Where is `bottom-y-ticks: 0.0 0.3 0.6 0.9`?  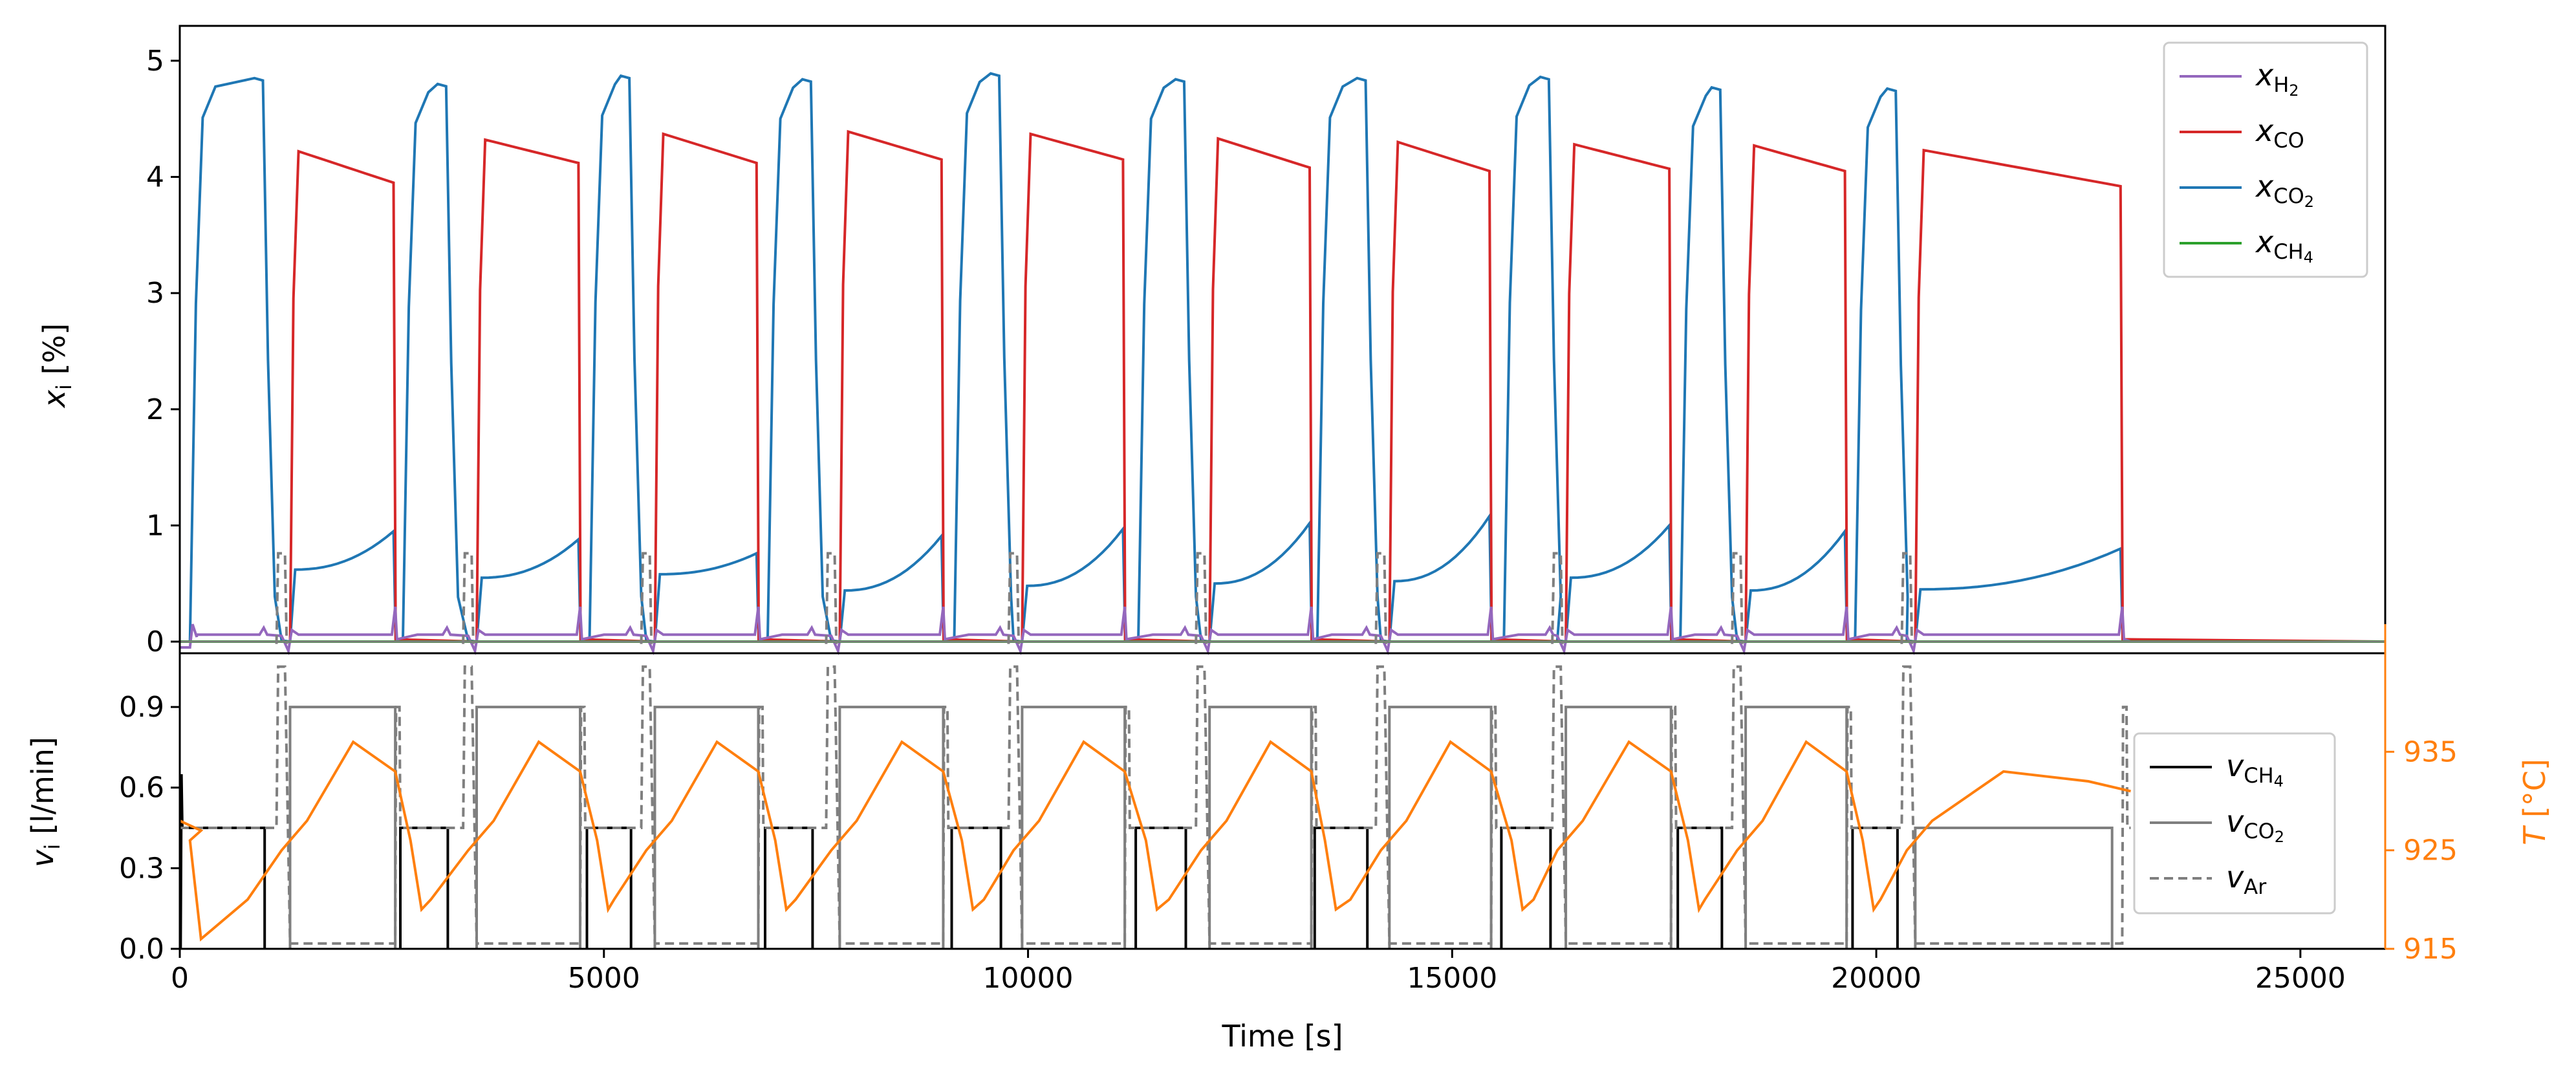
bottom-y-ticks: 0.0 0.3 0.6 0.9 is located at coordinates (149, 828).